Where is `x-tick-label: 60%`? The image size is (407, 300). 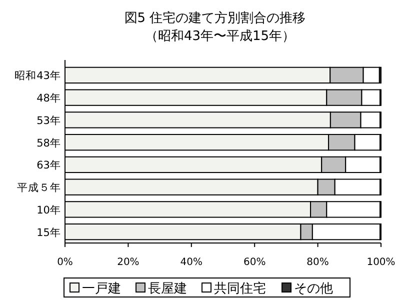
x-tick-label: 60% is located at coordinates (254, 262).